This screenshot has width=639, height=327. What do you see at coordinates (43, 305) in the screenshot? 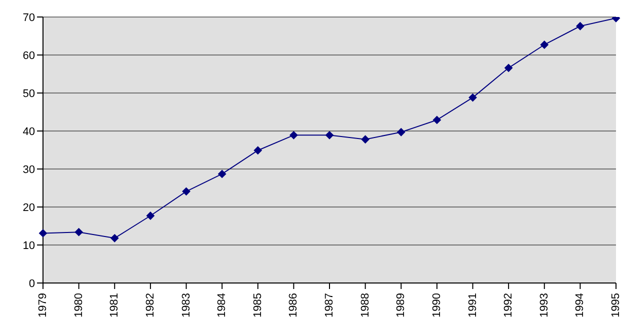
I see `x-tick-label: 1979` at bounding box center [43, 305].